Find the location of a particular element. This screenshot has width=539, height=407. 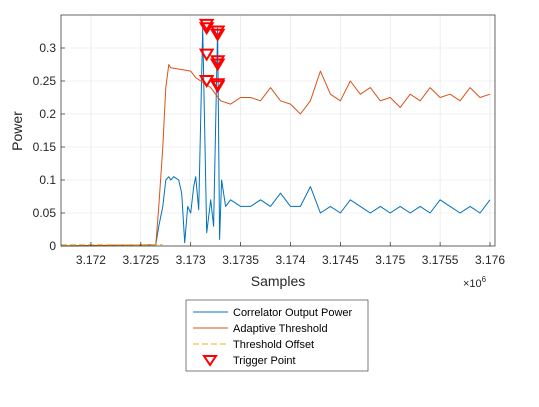

y-tick-label: 0.15 is located at coordinates (45, 147).